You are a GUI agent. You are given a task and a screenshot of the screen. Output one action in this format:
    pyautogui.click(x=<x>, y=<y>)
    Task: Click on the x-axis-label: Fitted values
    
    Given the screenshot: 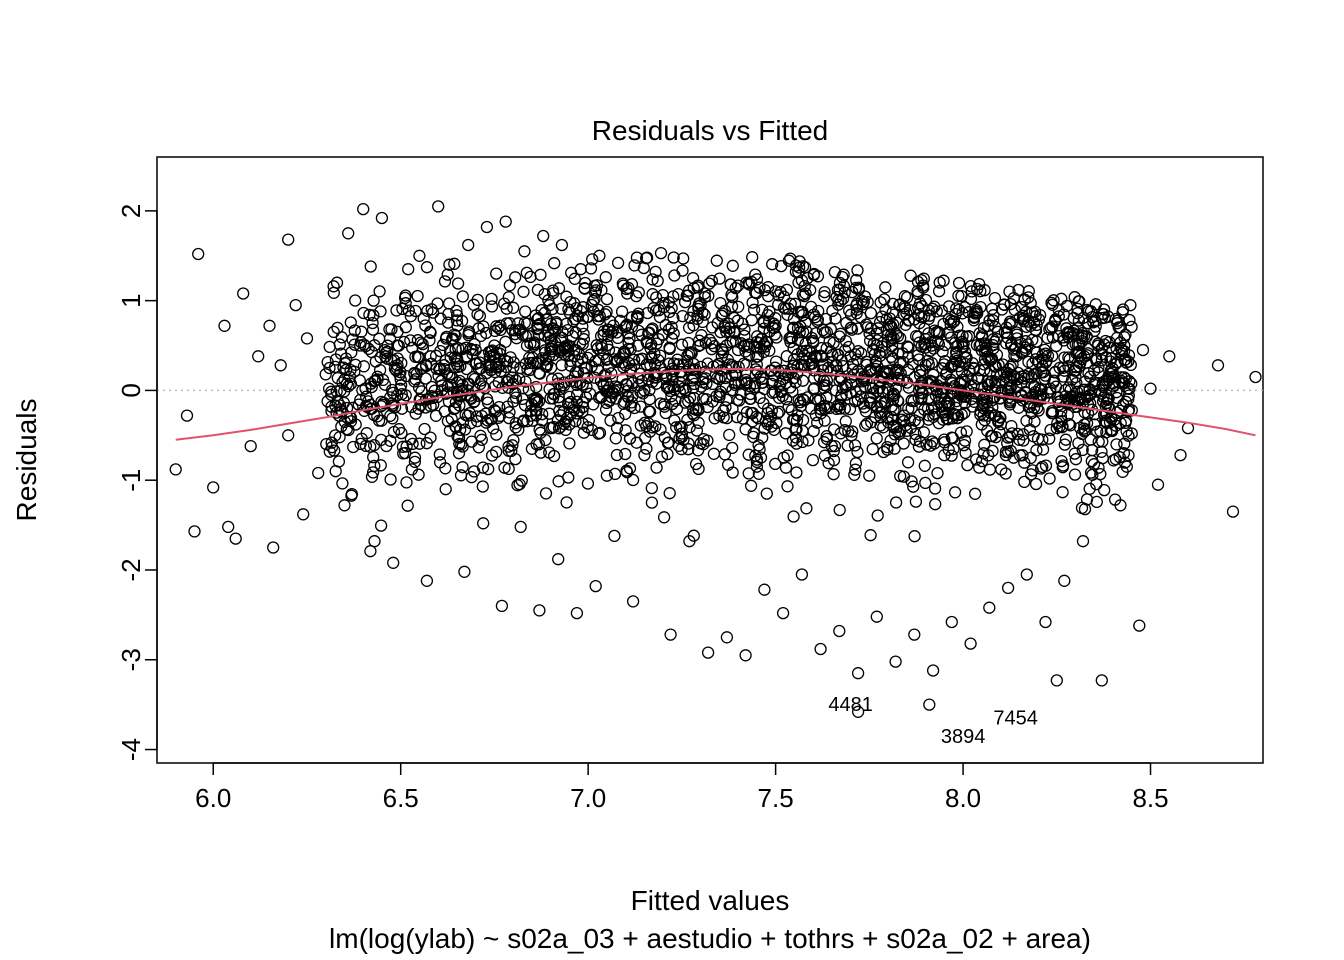 What is the action you would take?
    pyautogui.click(x=710, y=900)
    